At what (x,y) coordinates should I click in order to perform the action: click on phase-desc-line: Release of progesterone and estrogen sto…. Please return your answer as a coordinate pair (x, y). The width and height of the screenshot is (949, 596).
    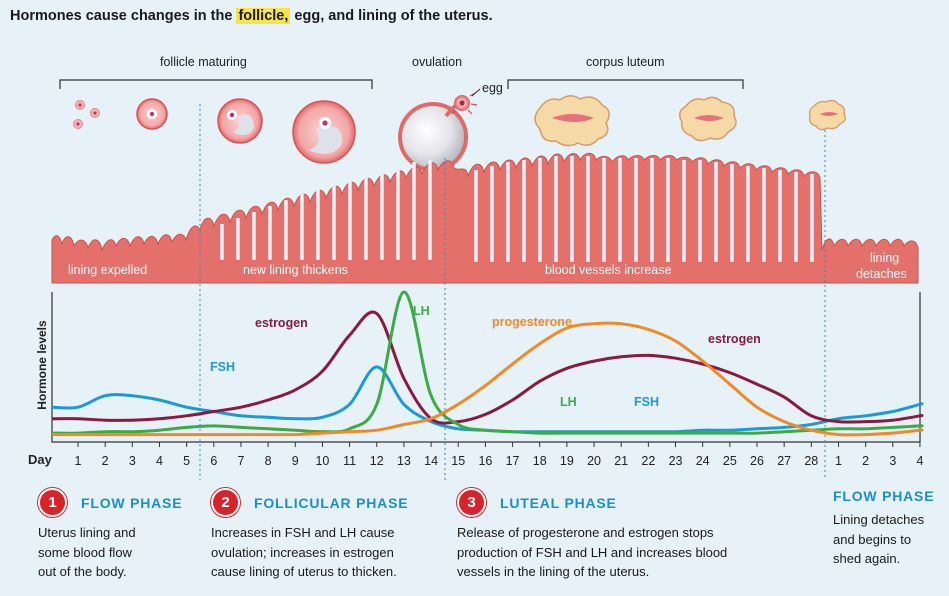
    Looking at the image, I should click on (585, 532).